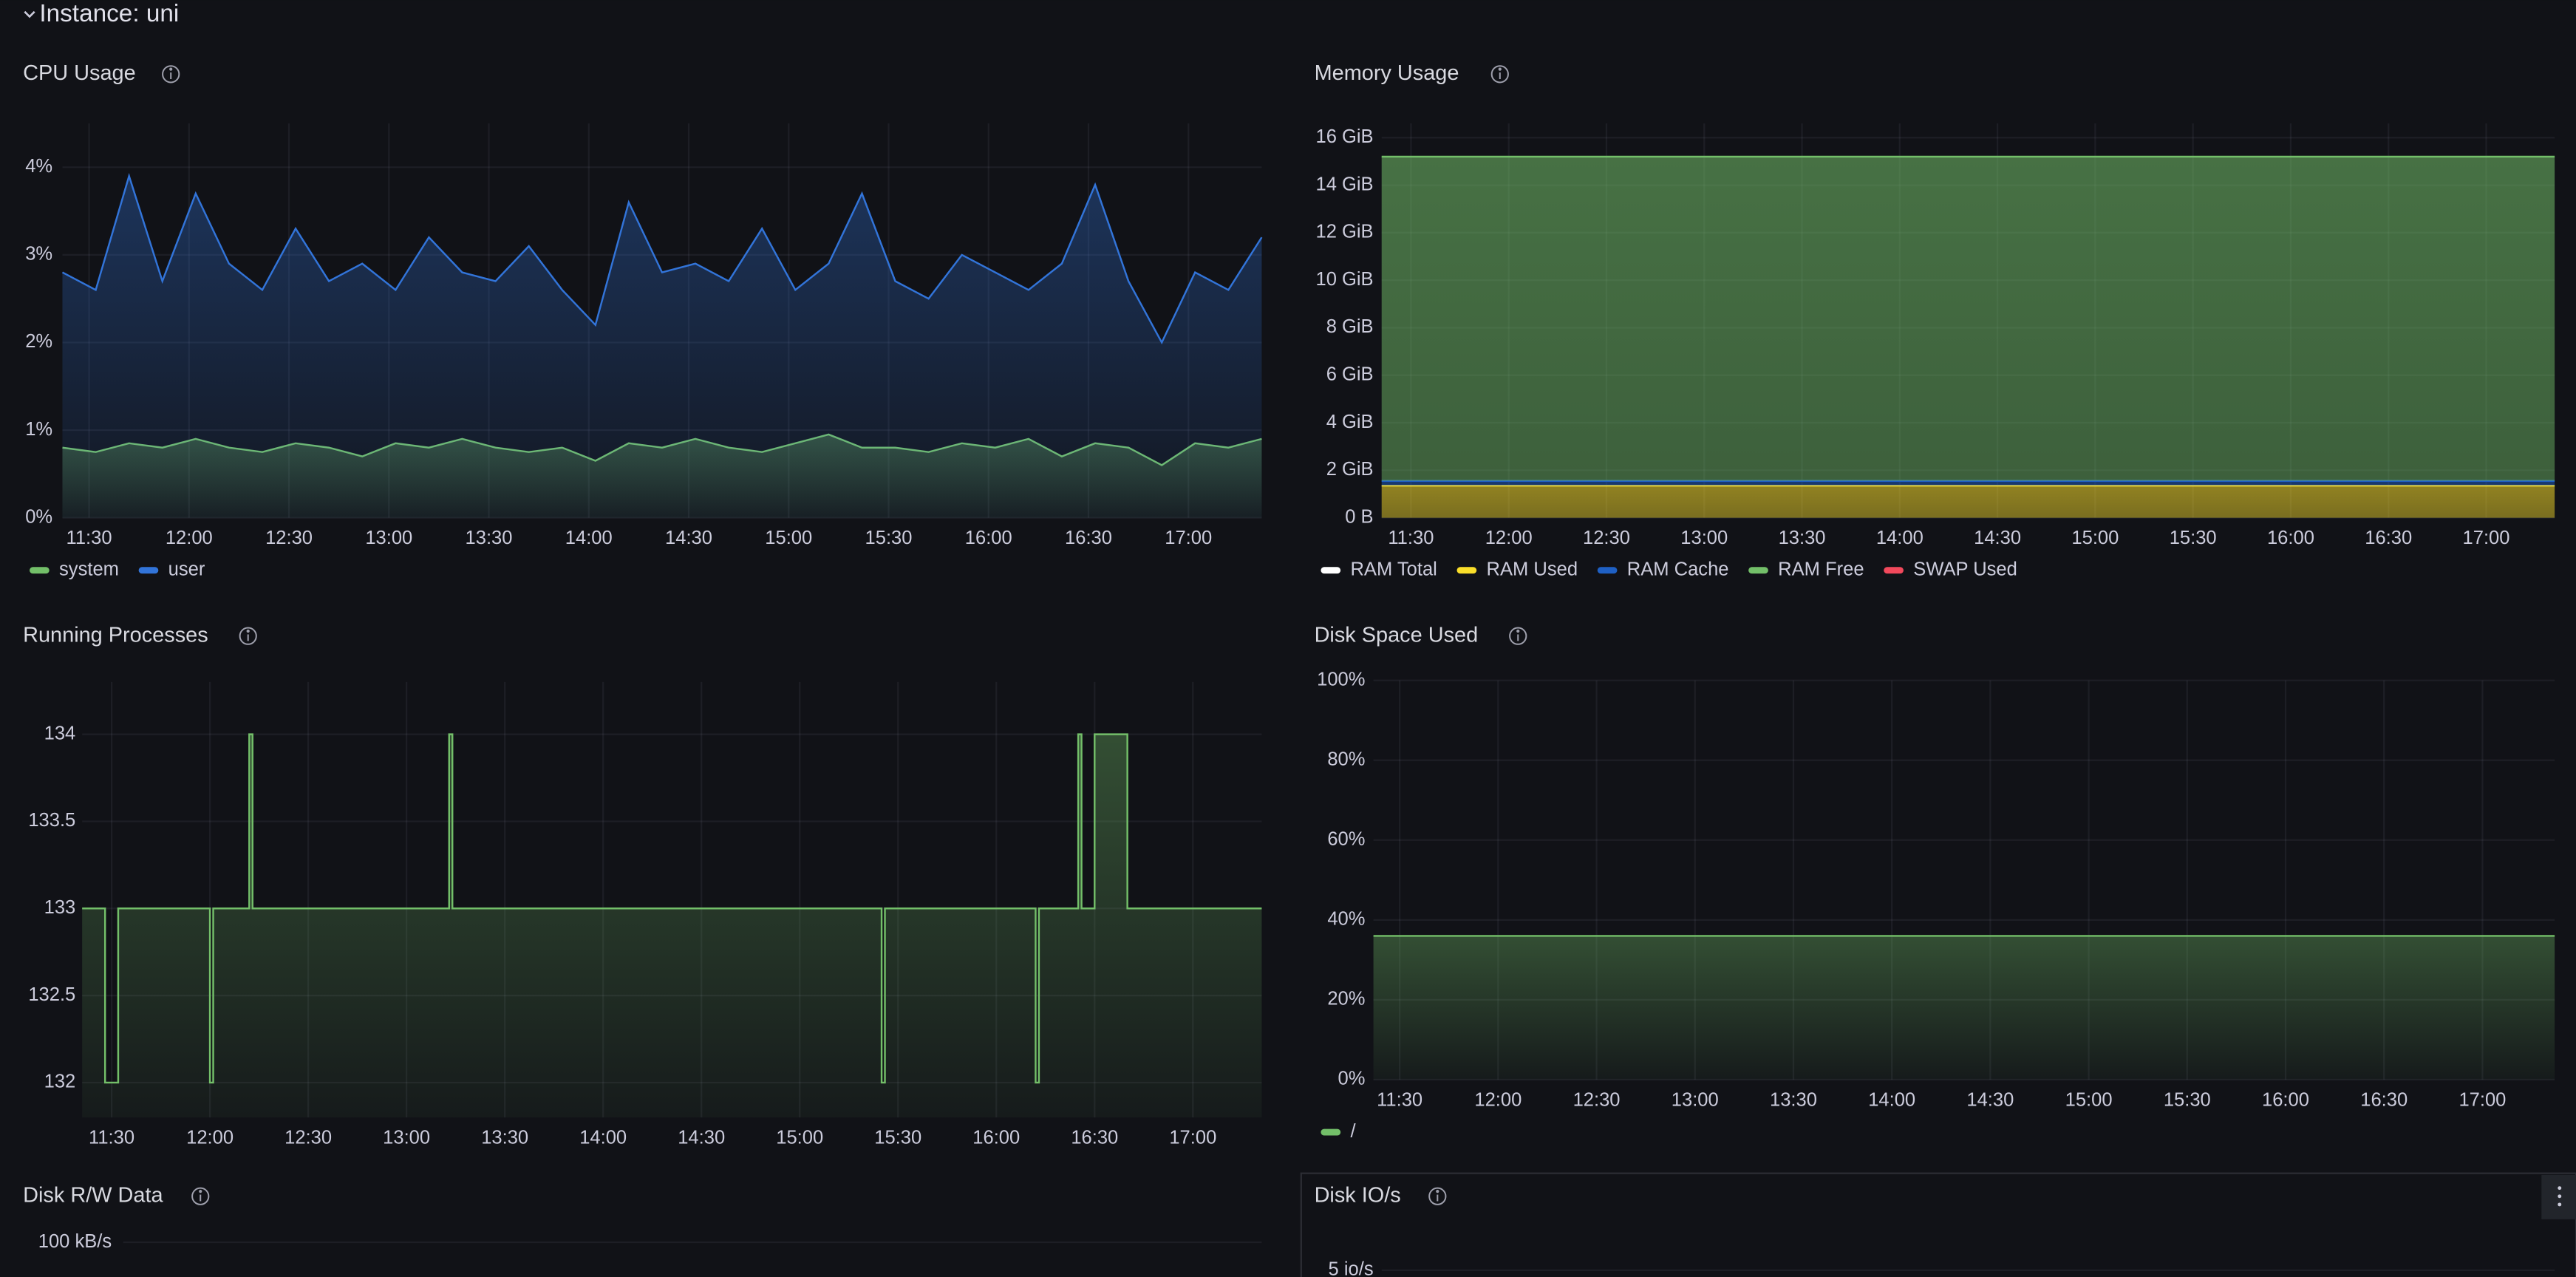 Image resolution: width=2576 pixels, height=1277 pixels. I want to click on legend-label: RAM Free, so click(1821, 569).